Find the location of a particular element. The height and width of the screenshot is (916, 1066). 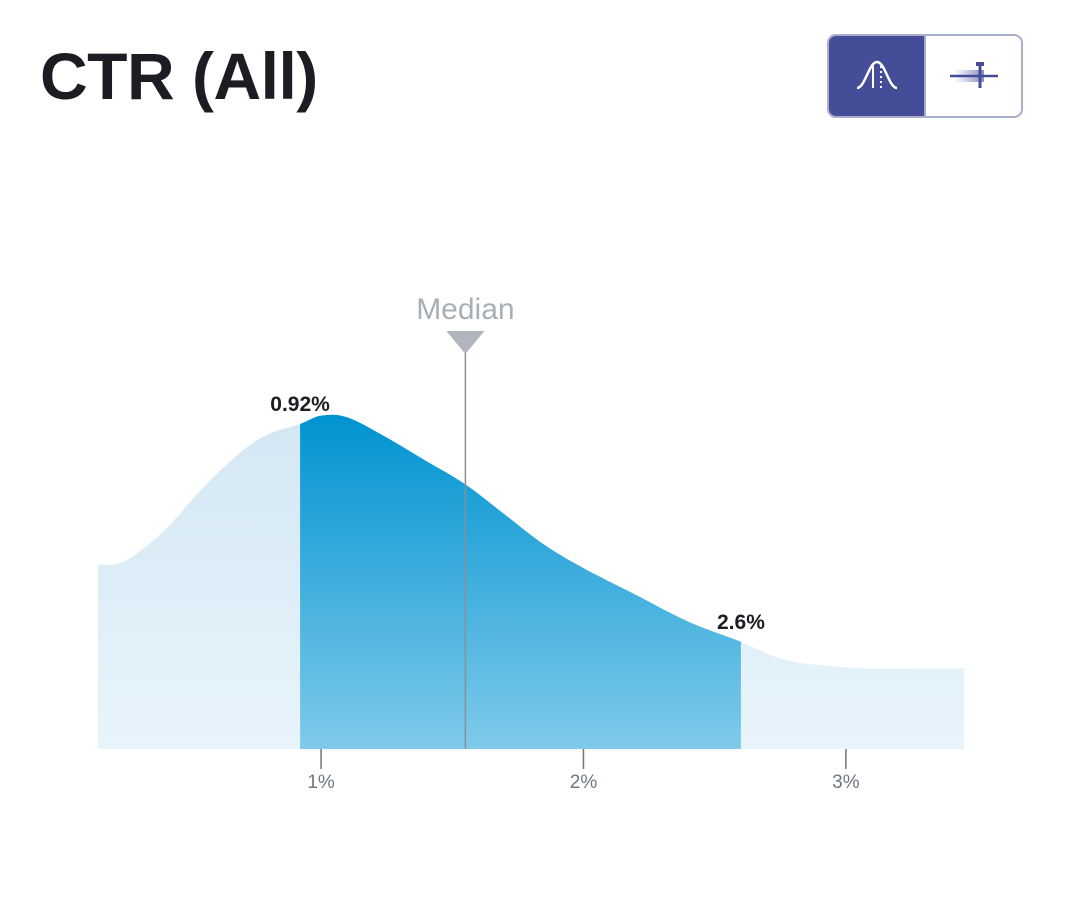

distribution-view-button is located at coordinates (876, 76).